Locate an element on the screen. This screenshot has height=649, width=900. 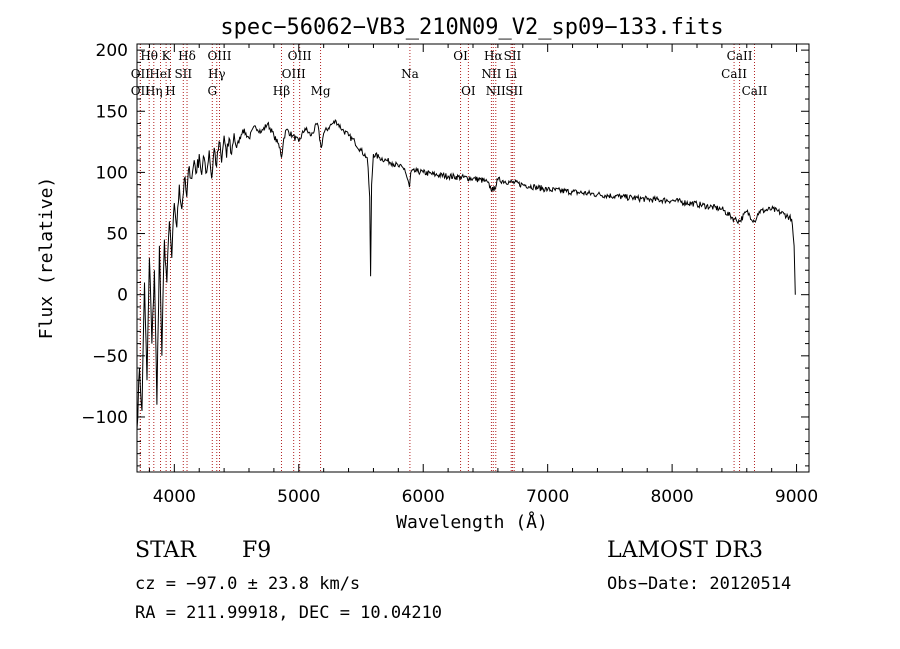
line-label-5: HeI is located at coordinates (160, 74).